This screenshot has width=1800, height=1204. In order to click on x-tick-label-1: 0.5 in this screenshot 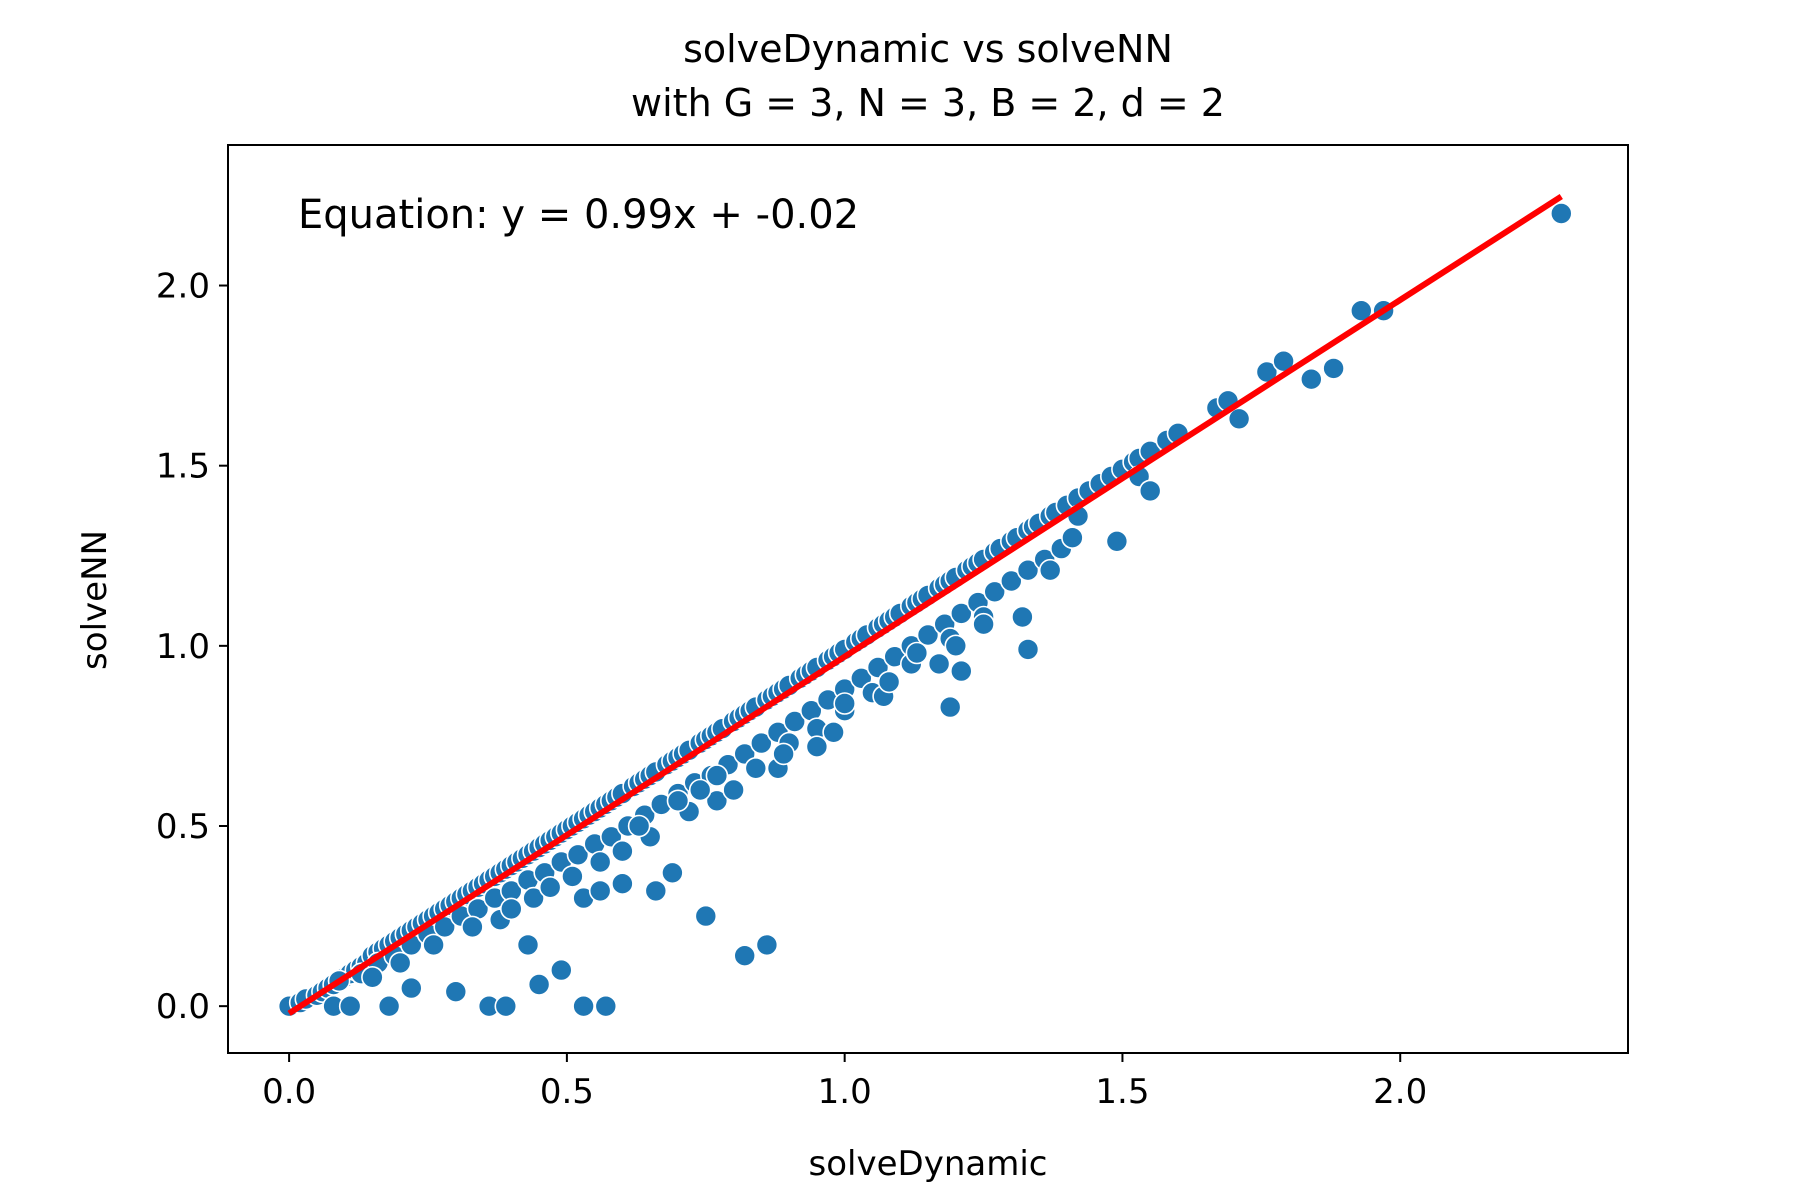, I will do `click(567, 1092)`.